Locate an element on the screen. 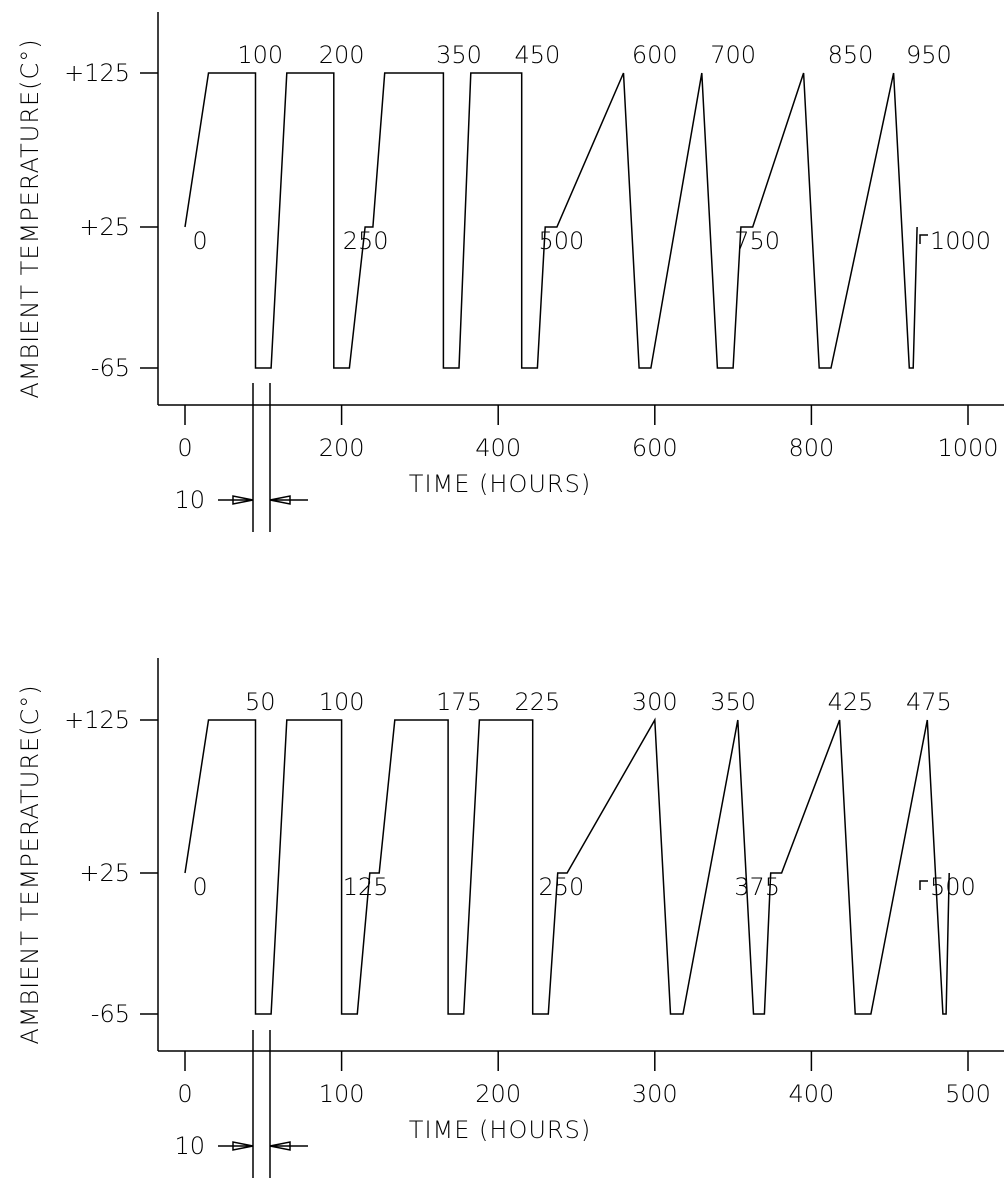  milestone-label: 950 is located at coordinates (929, 55).